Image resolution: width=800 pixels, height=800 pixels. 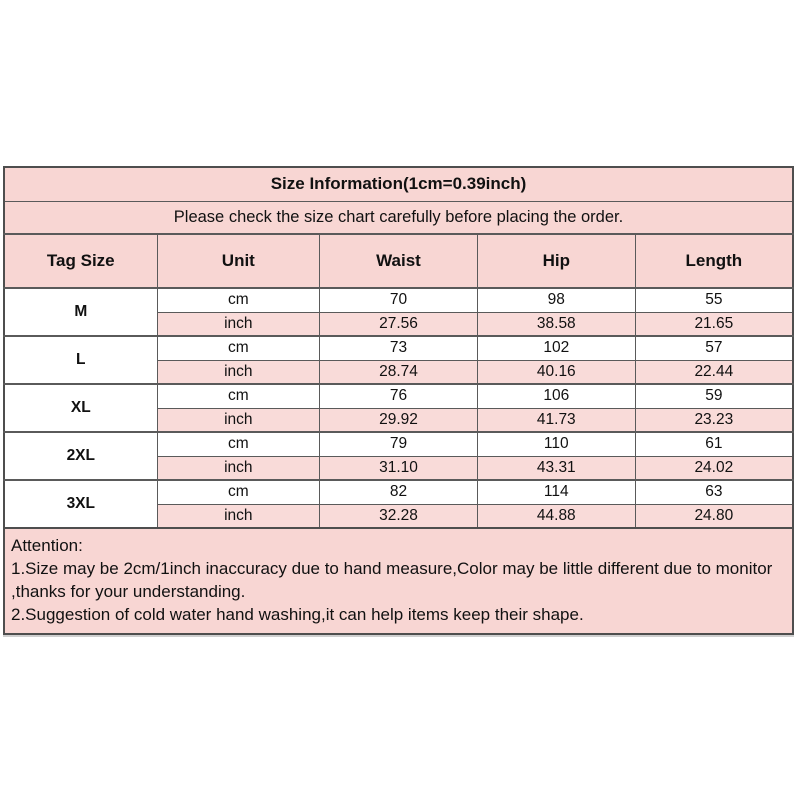 I want to click on length-cm-cell: 61, so click(x=714, y=444).